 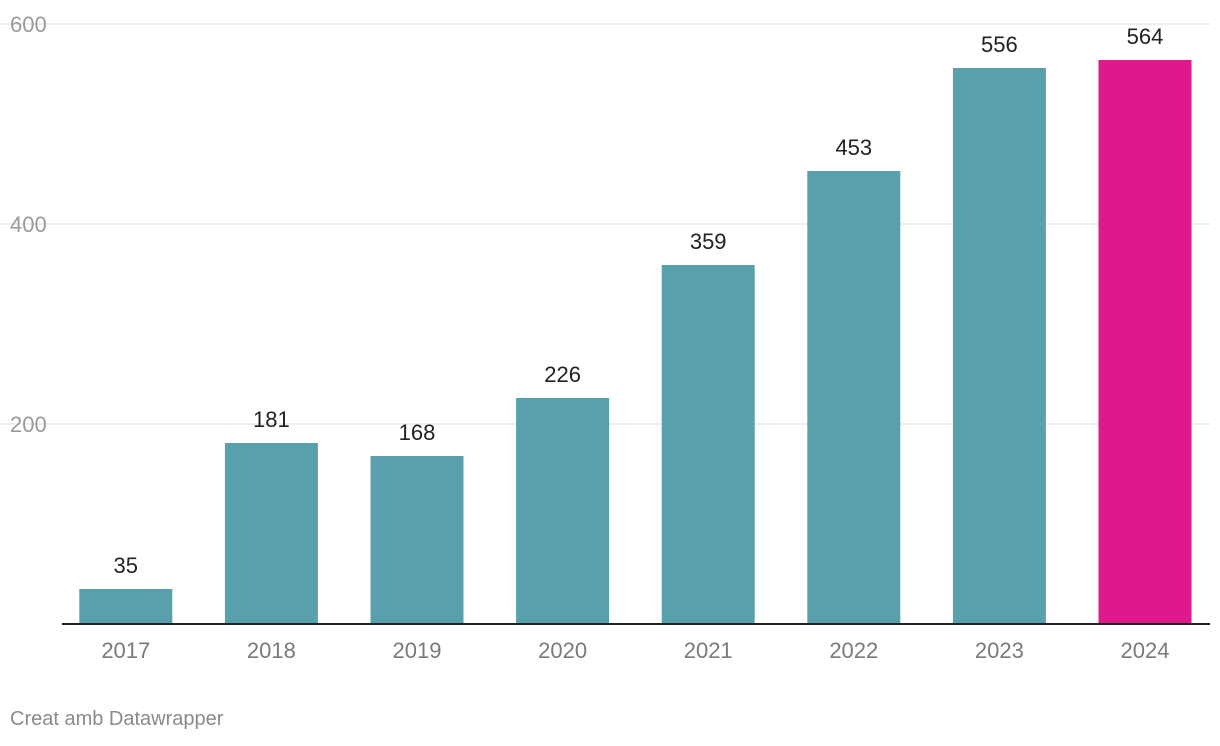 I want to click on bar-2019, so click(x=417, y=540).